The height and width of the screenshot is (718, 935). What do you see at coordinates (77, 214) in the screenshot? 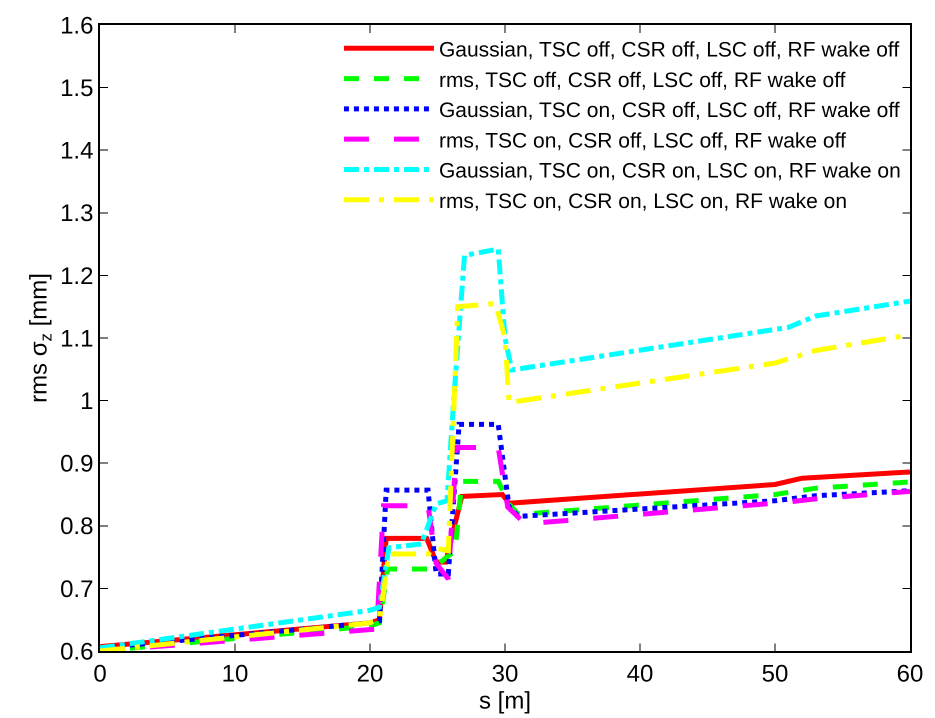
I see `y-tick-label: 1.3` at bounding box center [77, 214].